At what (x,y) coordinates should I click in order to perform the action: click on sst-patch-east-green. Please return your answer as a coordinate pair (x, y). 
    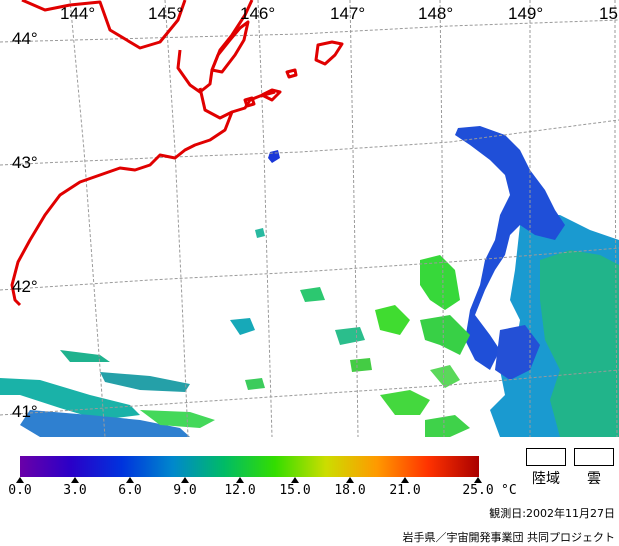
    Looking at the image, I should click on (579, 343).